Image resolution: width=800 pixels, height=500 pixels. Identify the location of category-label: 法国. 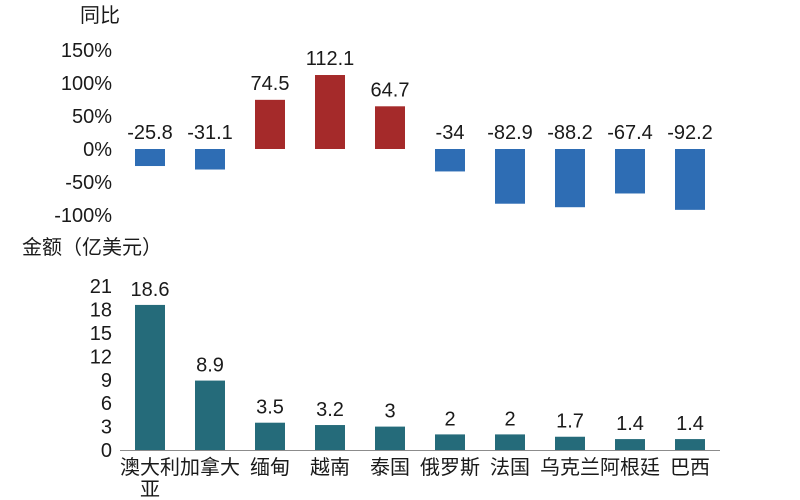
(510, 467).